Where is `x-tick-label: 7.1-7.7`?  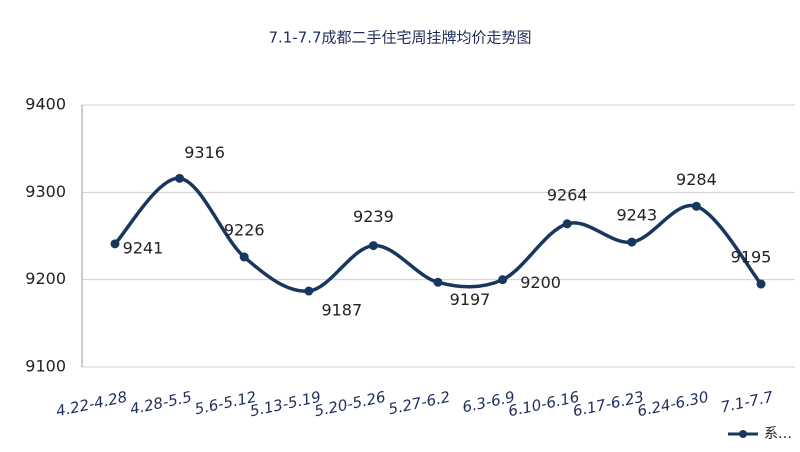
x-tick-label: 7.1-7.7 is located at coordinates (747, 402).